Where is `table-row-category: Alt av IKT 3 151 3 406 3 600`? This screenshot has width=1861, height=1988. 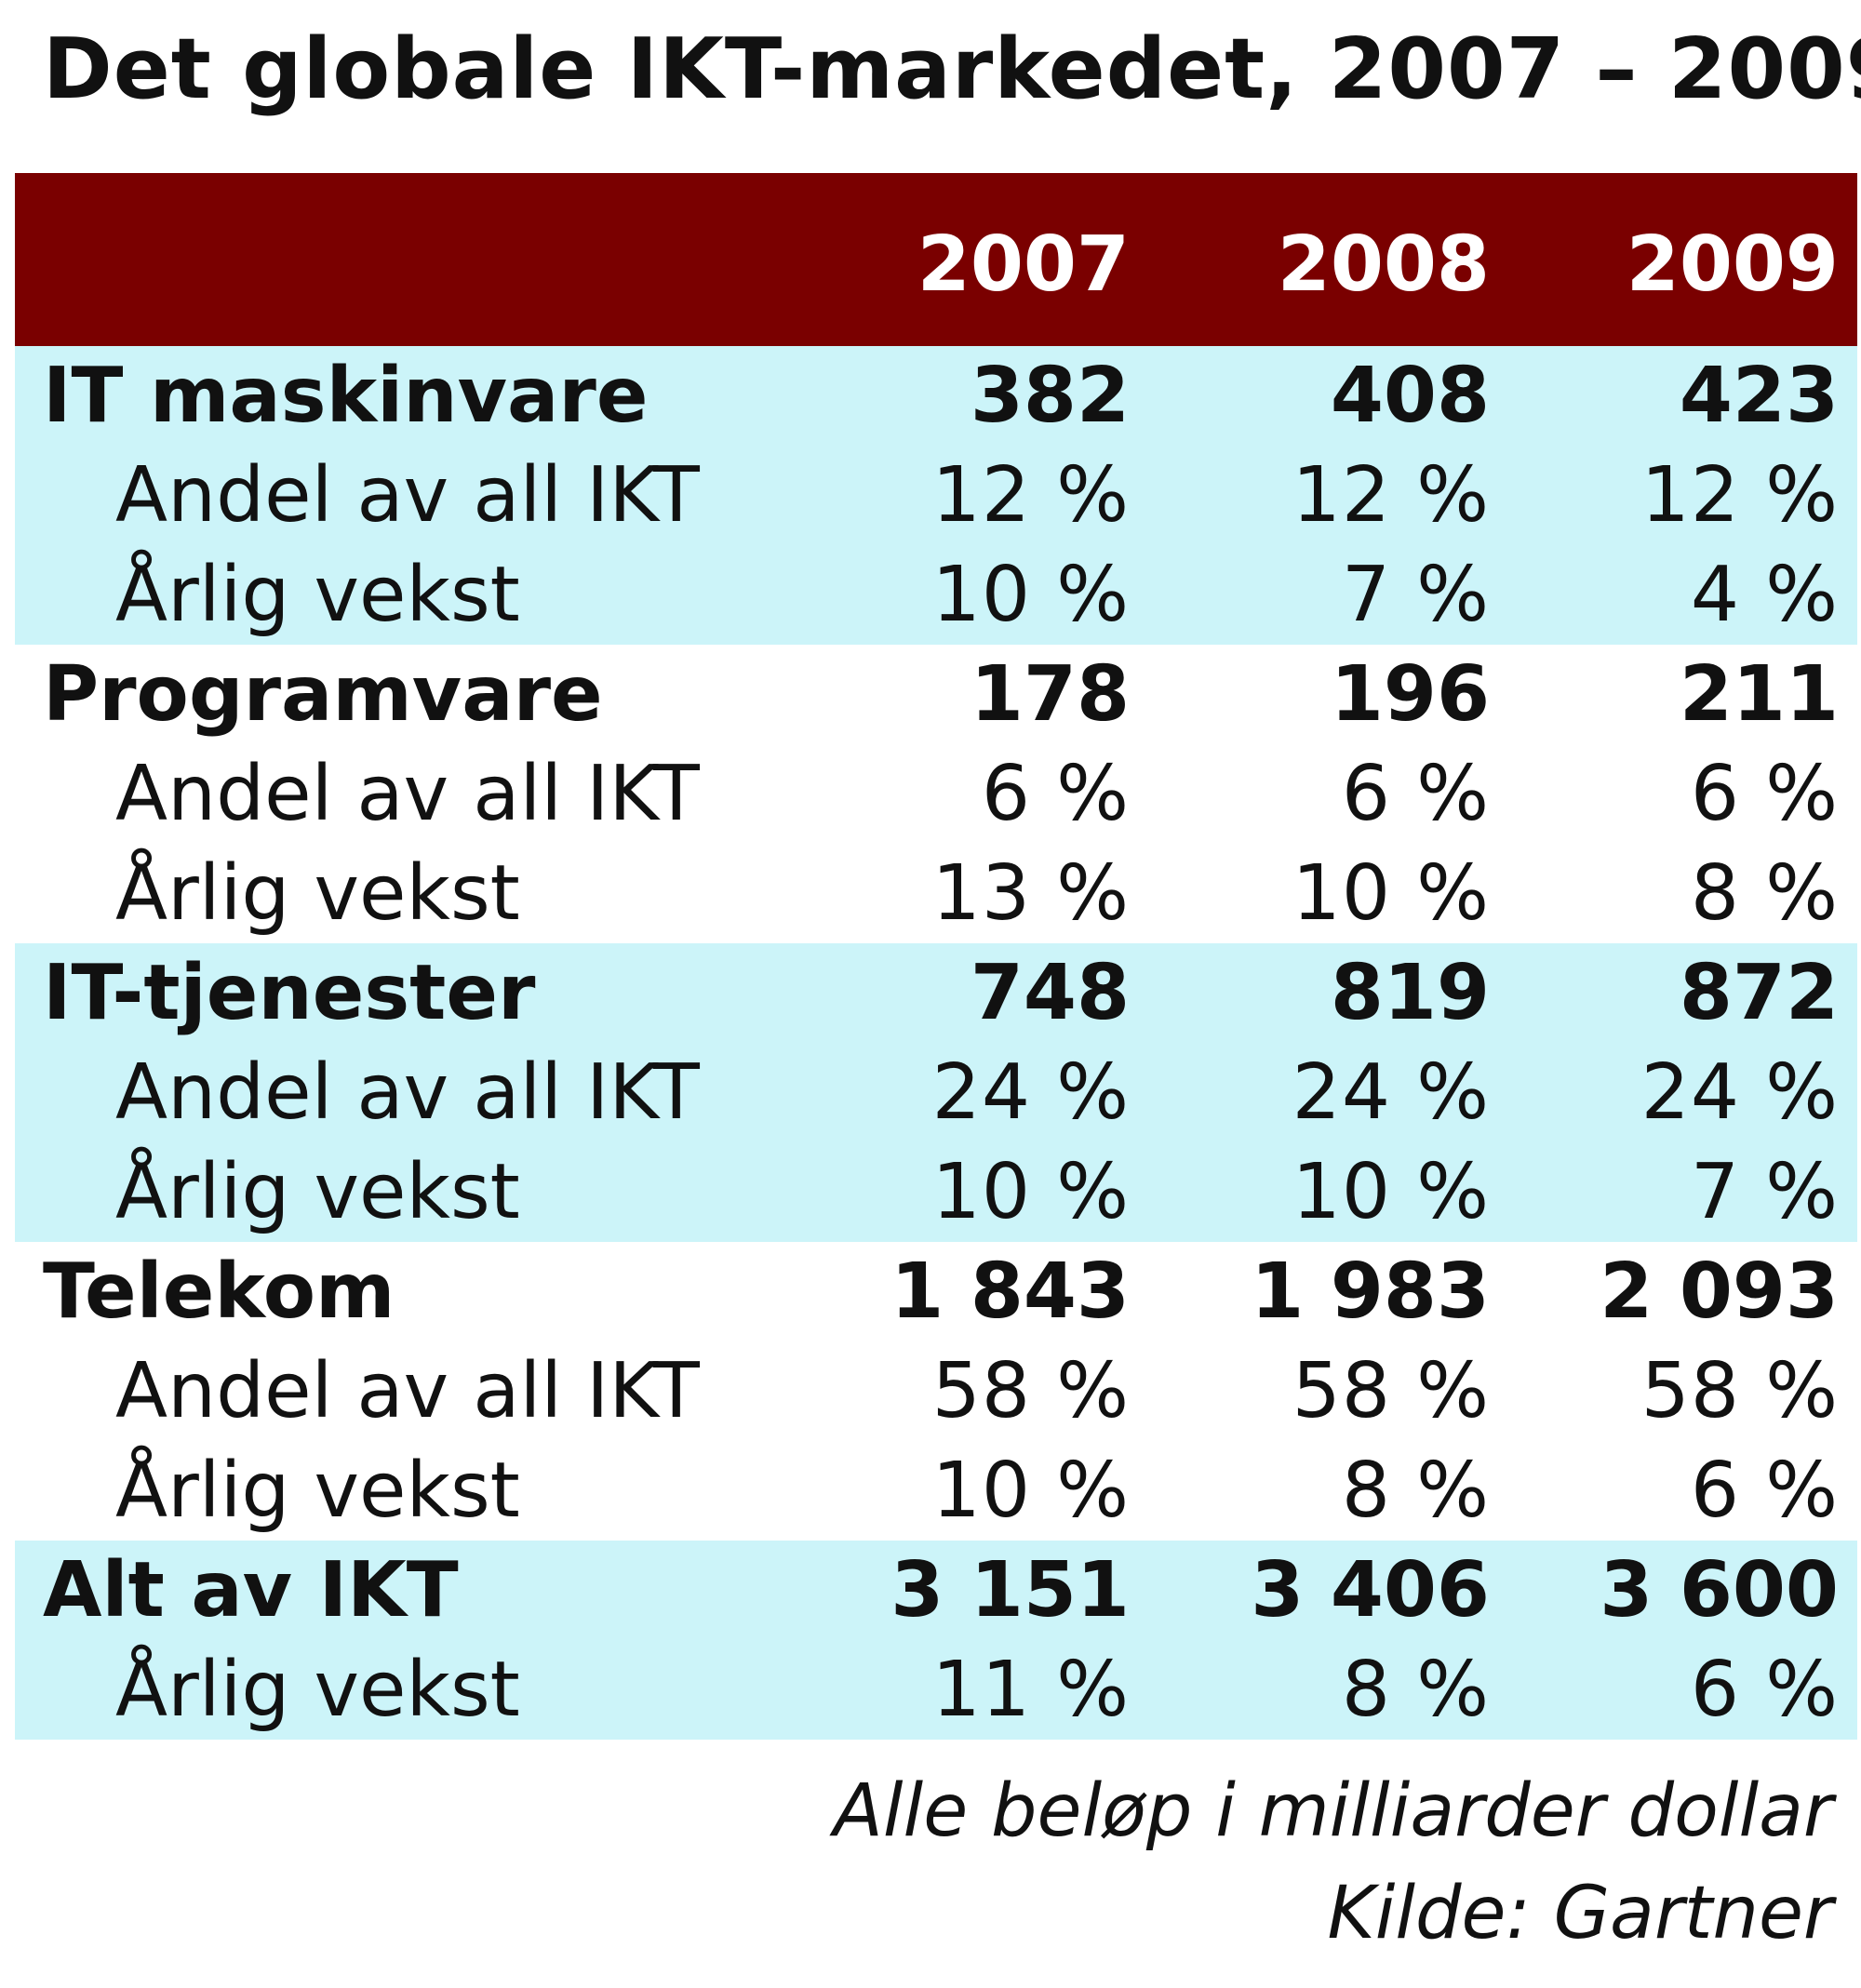
table-row-category: Alt av IKT 3 151 3 406 3 600 is located at coordinates (936, 1590).